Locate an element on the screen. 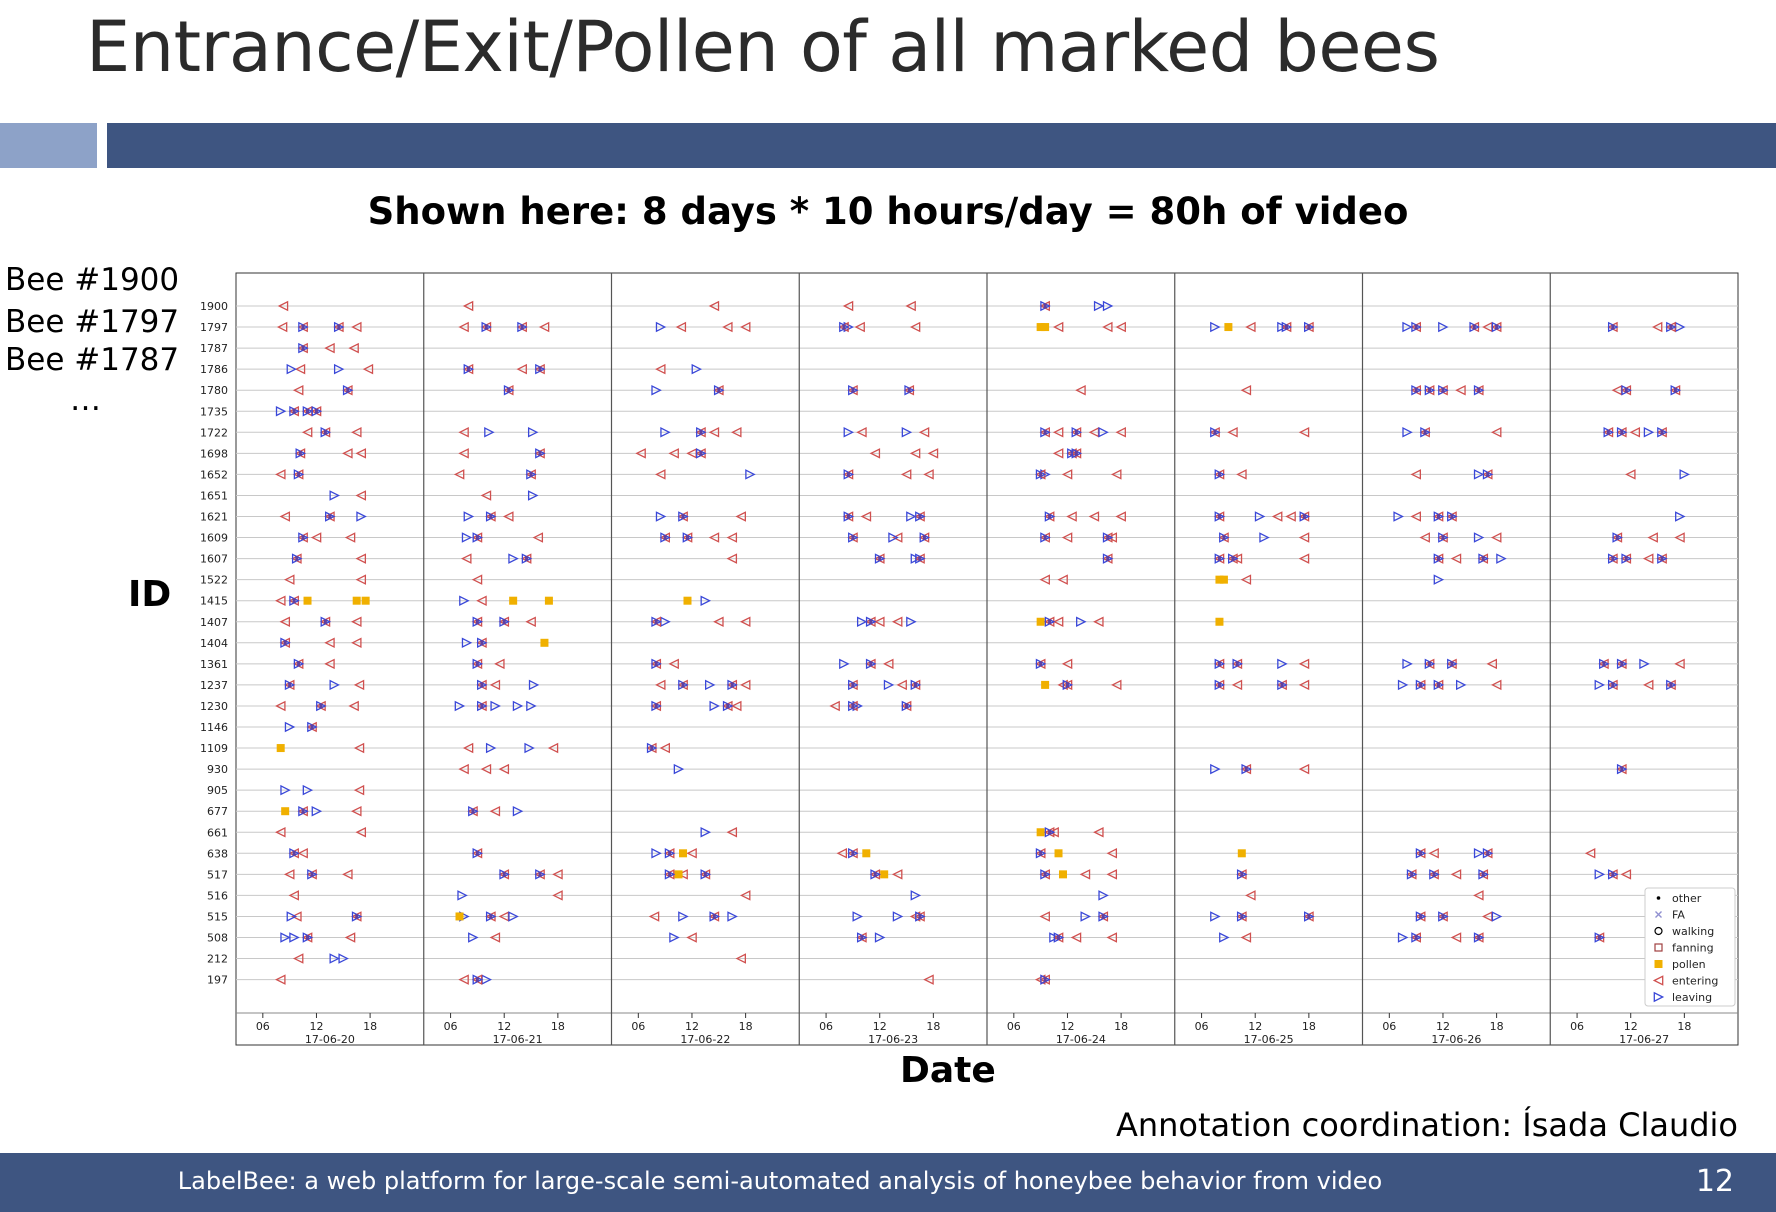  day-label: 17-06-27 is located at coordinates (1644, 1039).